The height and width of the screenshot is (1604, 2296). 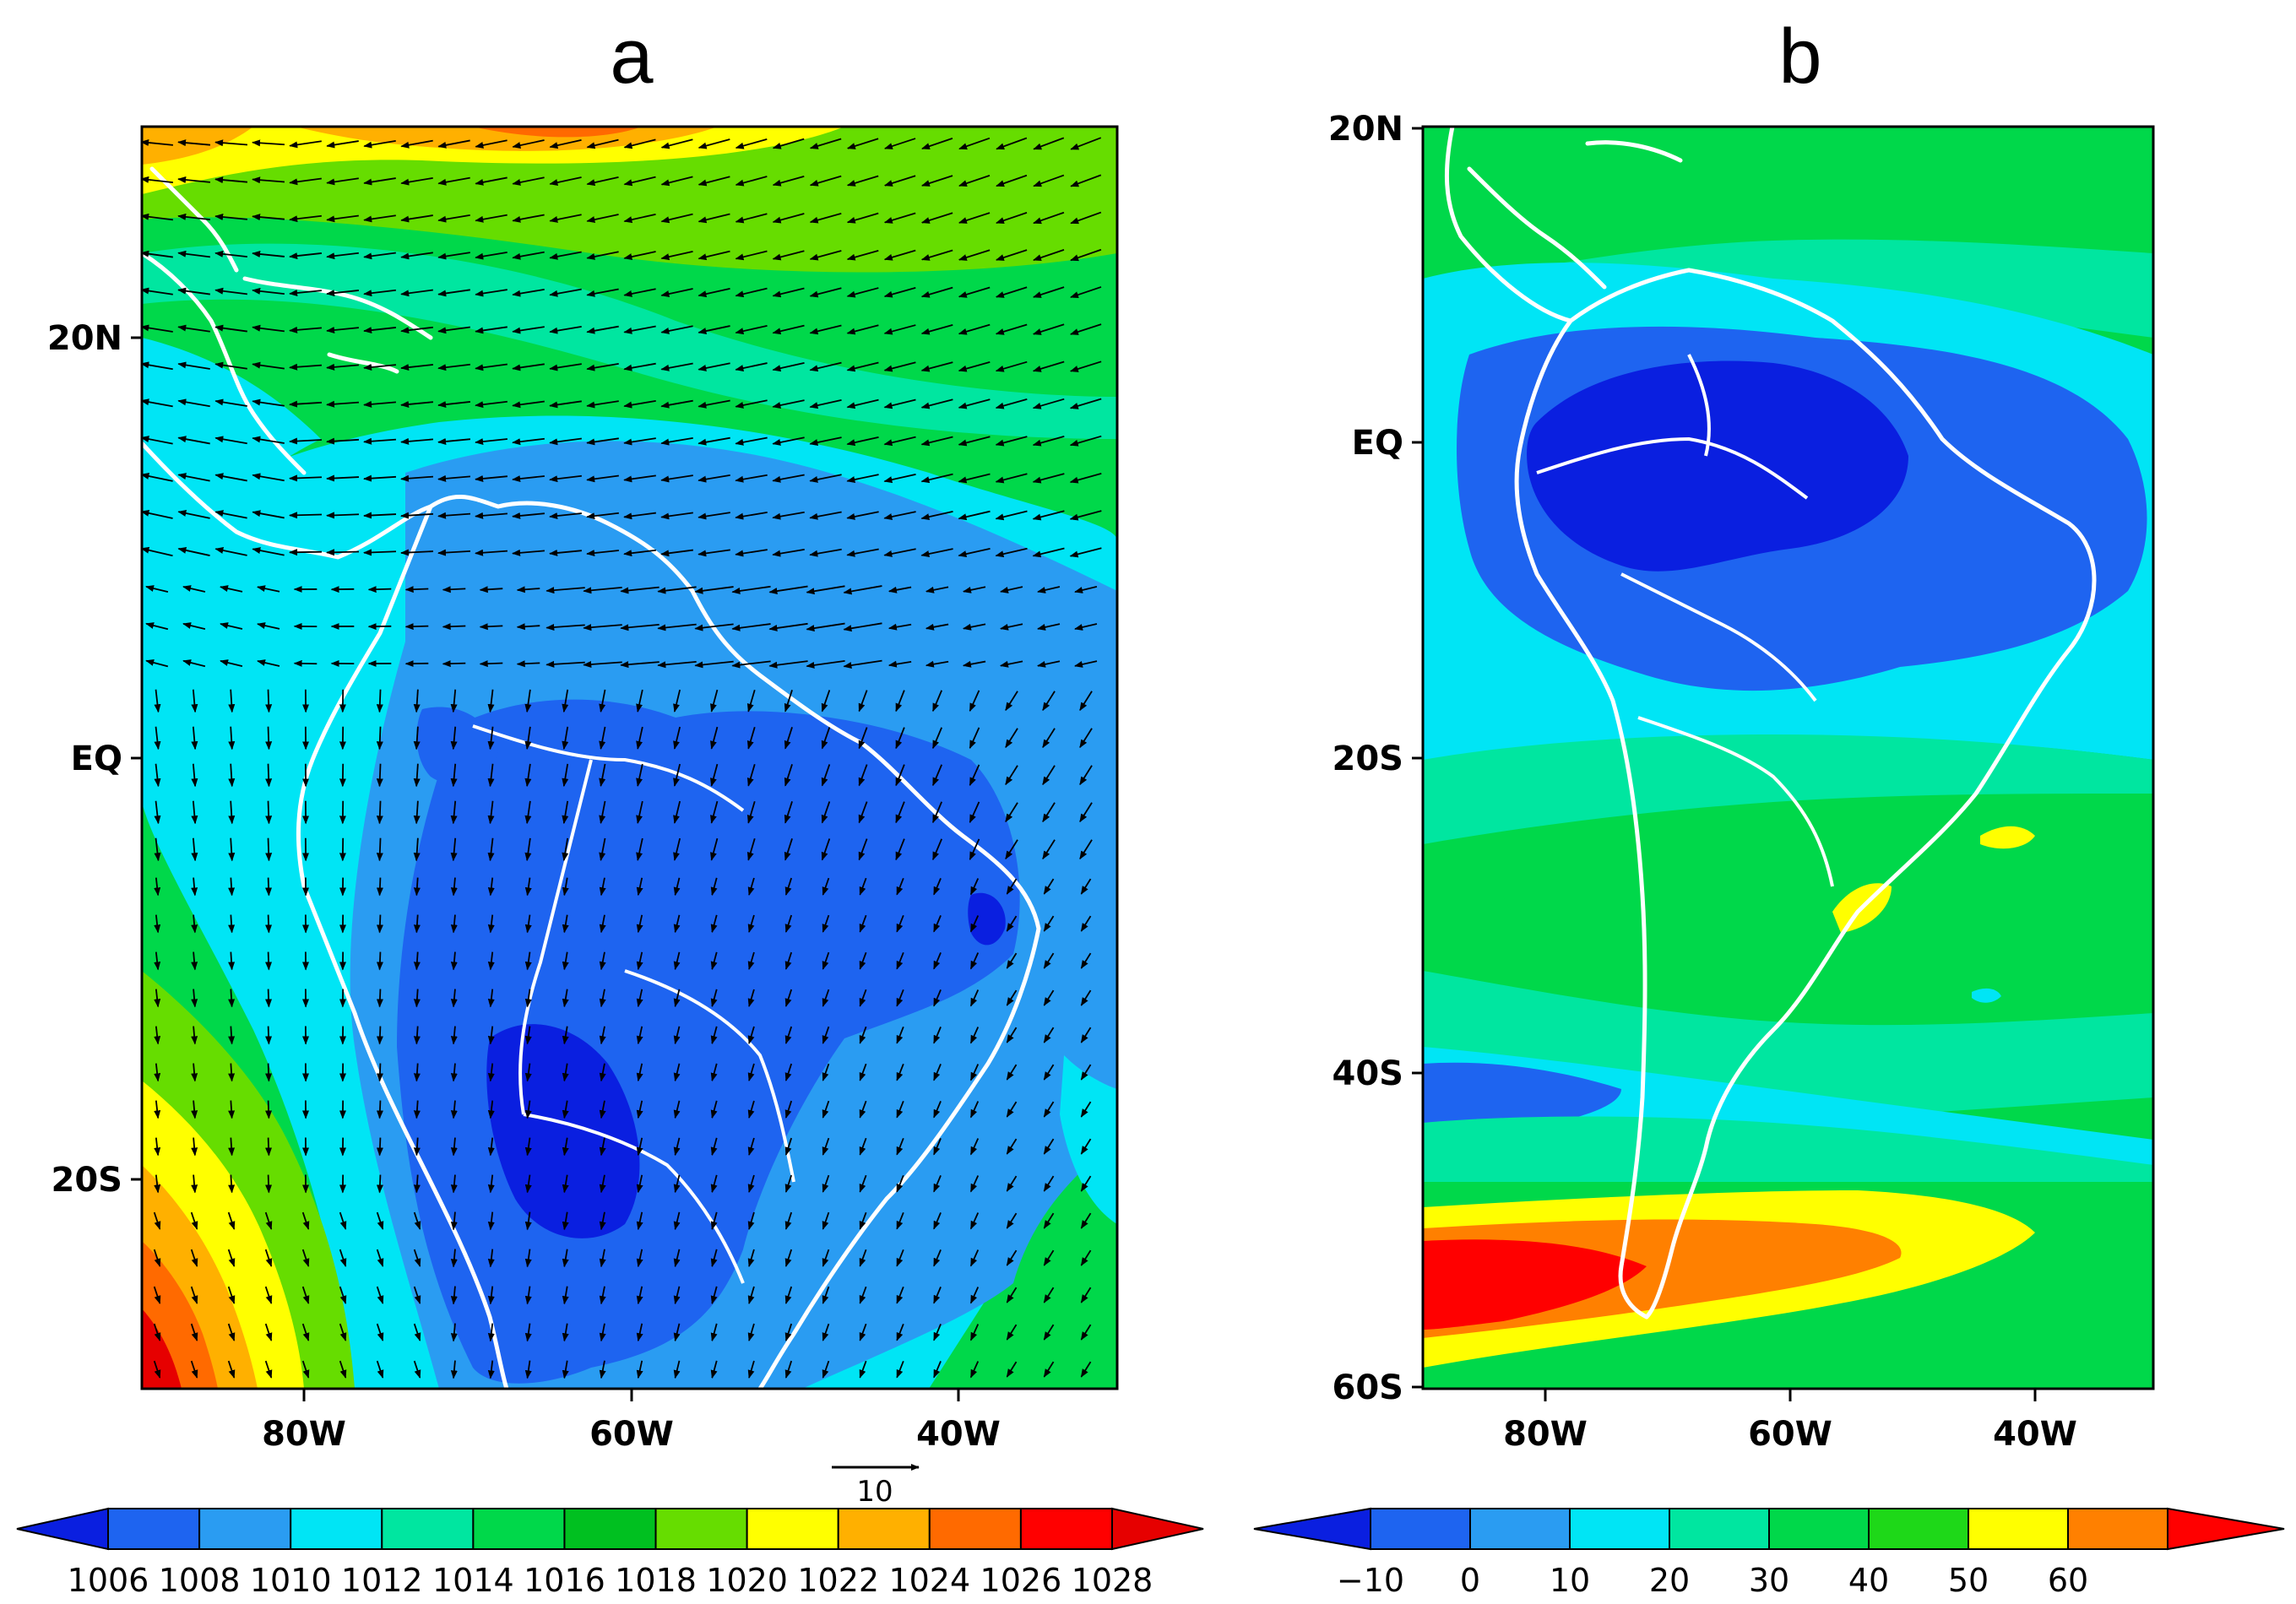 I want to click on colorbar-upper-extension, so click(x=1157, y=1529).